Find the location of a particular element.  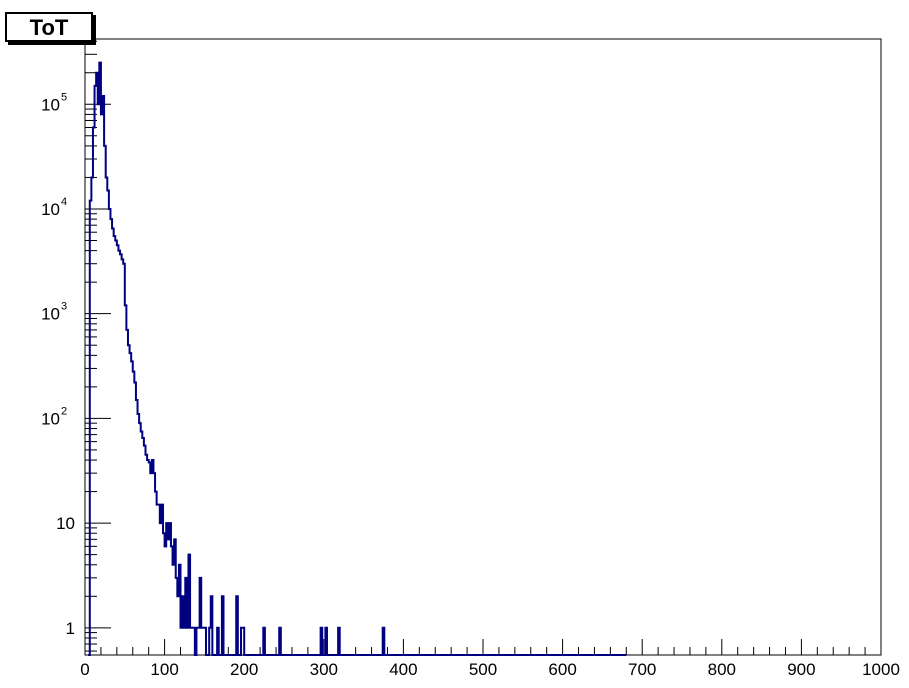

x-tick-label: 300 is located at coordinates (324, 669).